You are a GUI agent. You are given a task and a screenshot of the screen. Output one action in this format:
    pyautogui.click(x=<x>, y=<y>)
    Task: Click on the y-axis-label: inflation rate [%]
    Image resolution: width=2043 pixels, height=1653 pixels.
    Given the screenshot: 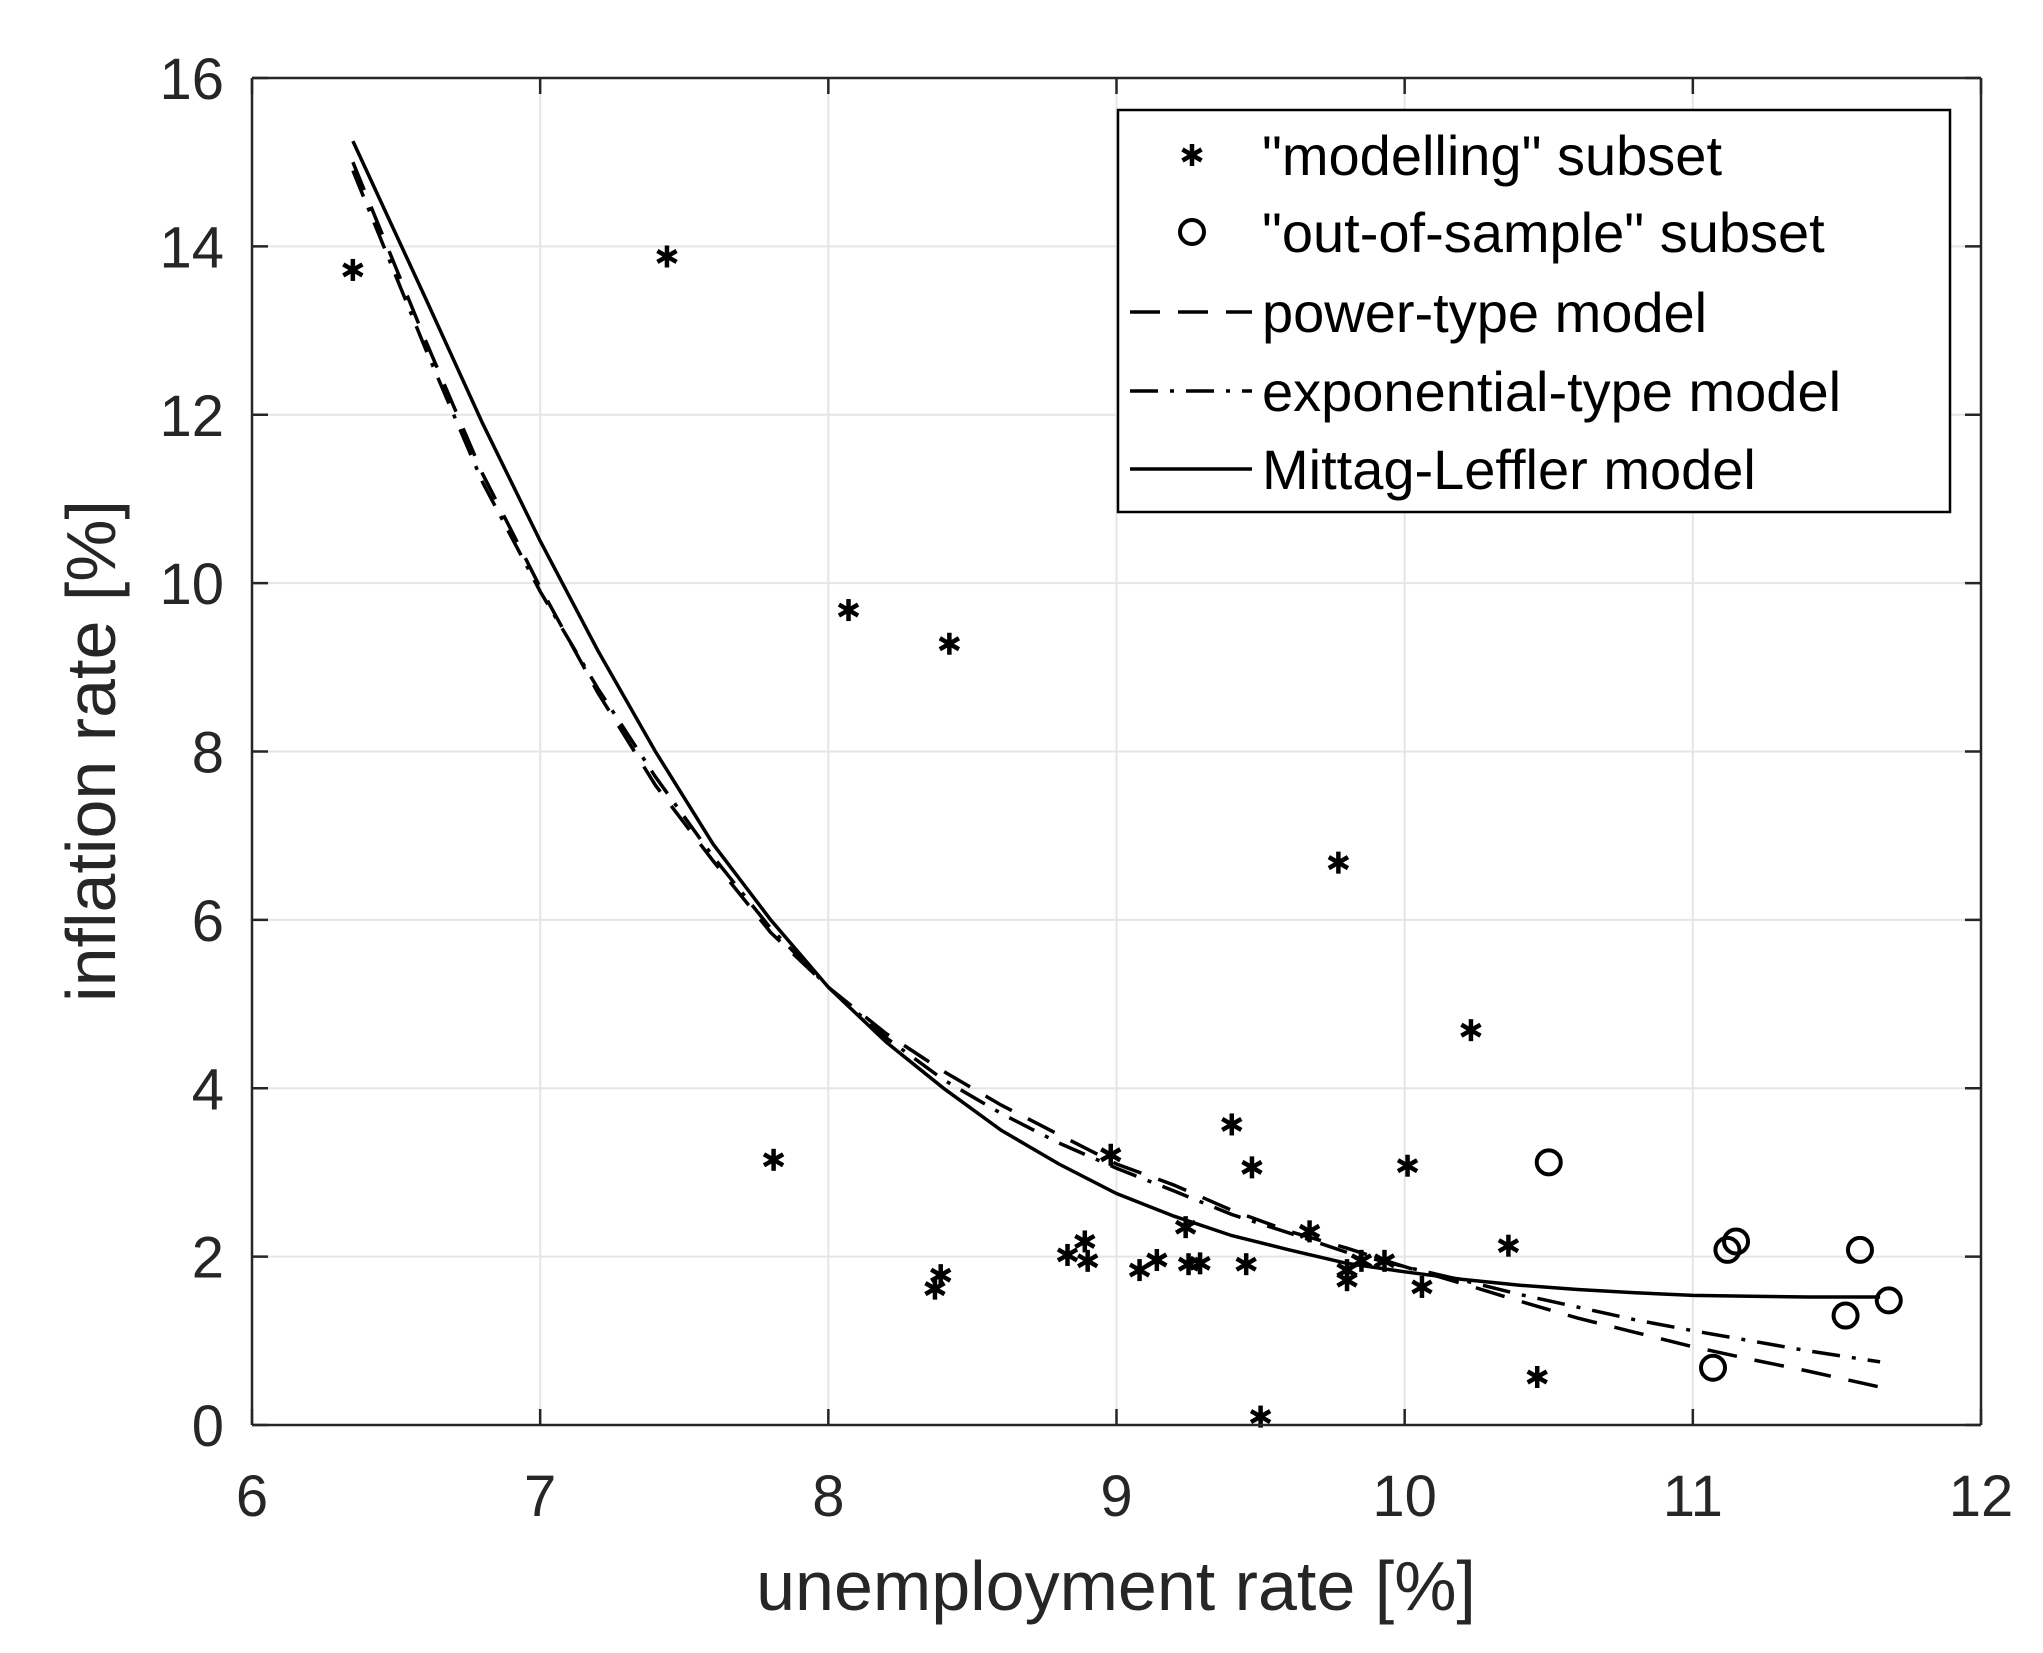 What is the action you would take?
    pyautogui.click(x=91, y=751)
    